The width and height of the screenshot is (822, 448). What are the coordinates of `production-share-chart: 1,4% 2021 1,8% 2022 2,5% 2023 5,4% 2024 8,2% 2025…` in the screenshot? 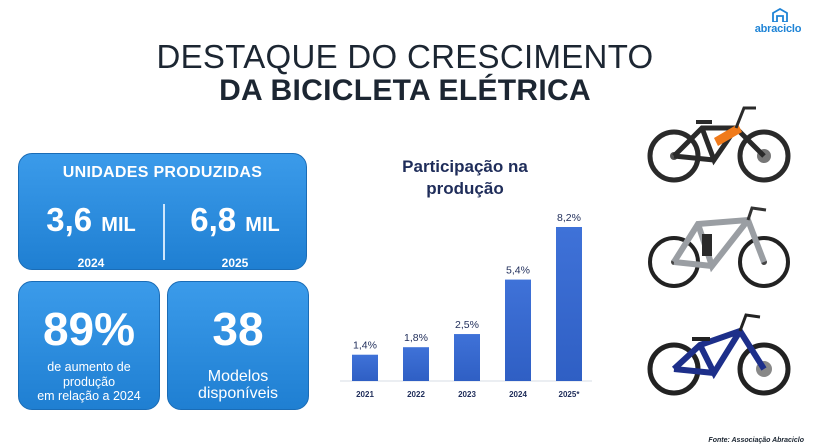 It's located at (466, 305).